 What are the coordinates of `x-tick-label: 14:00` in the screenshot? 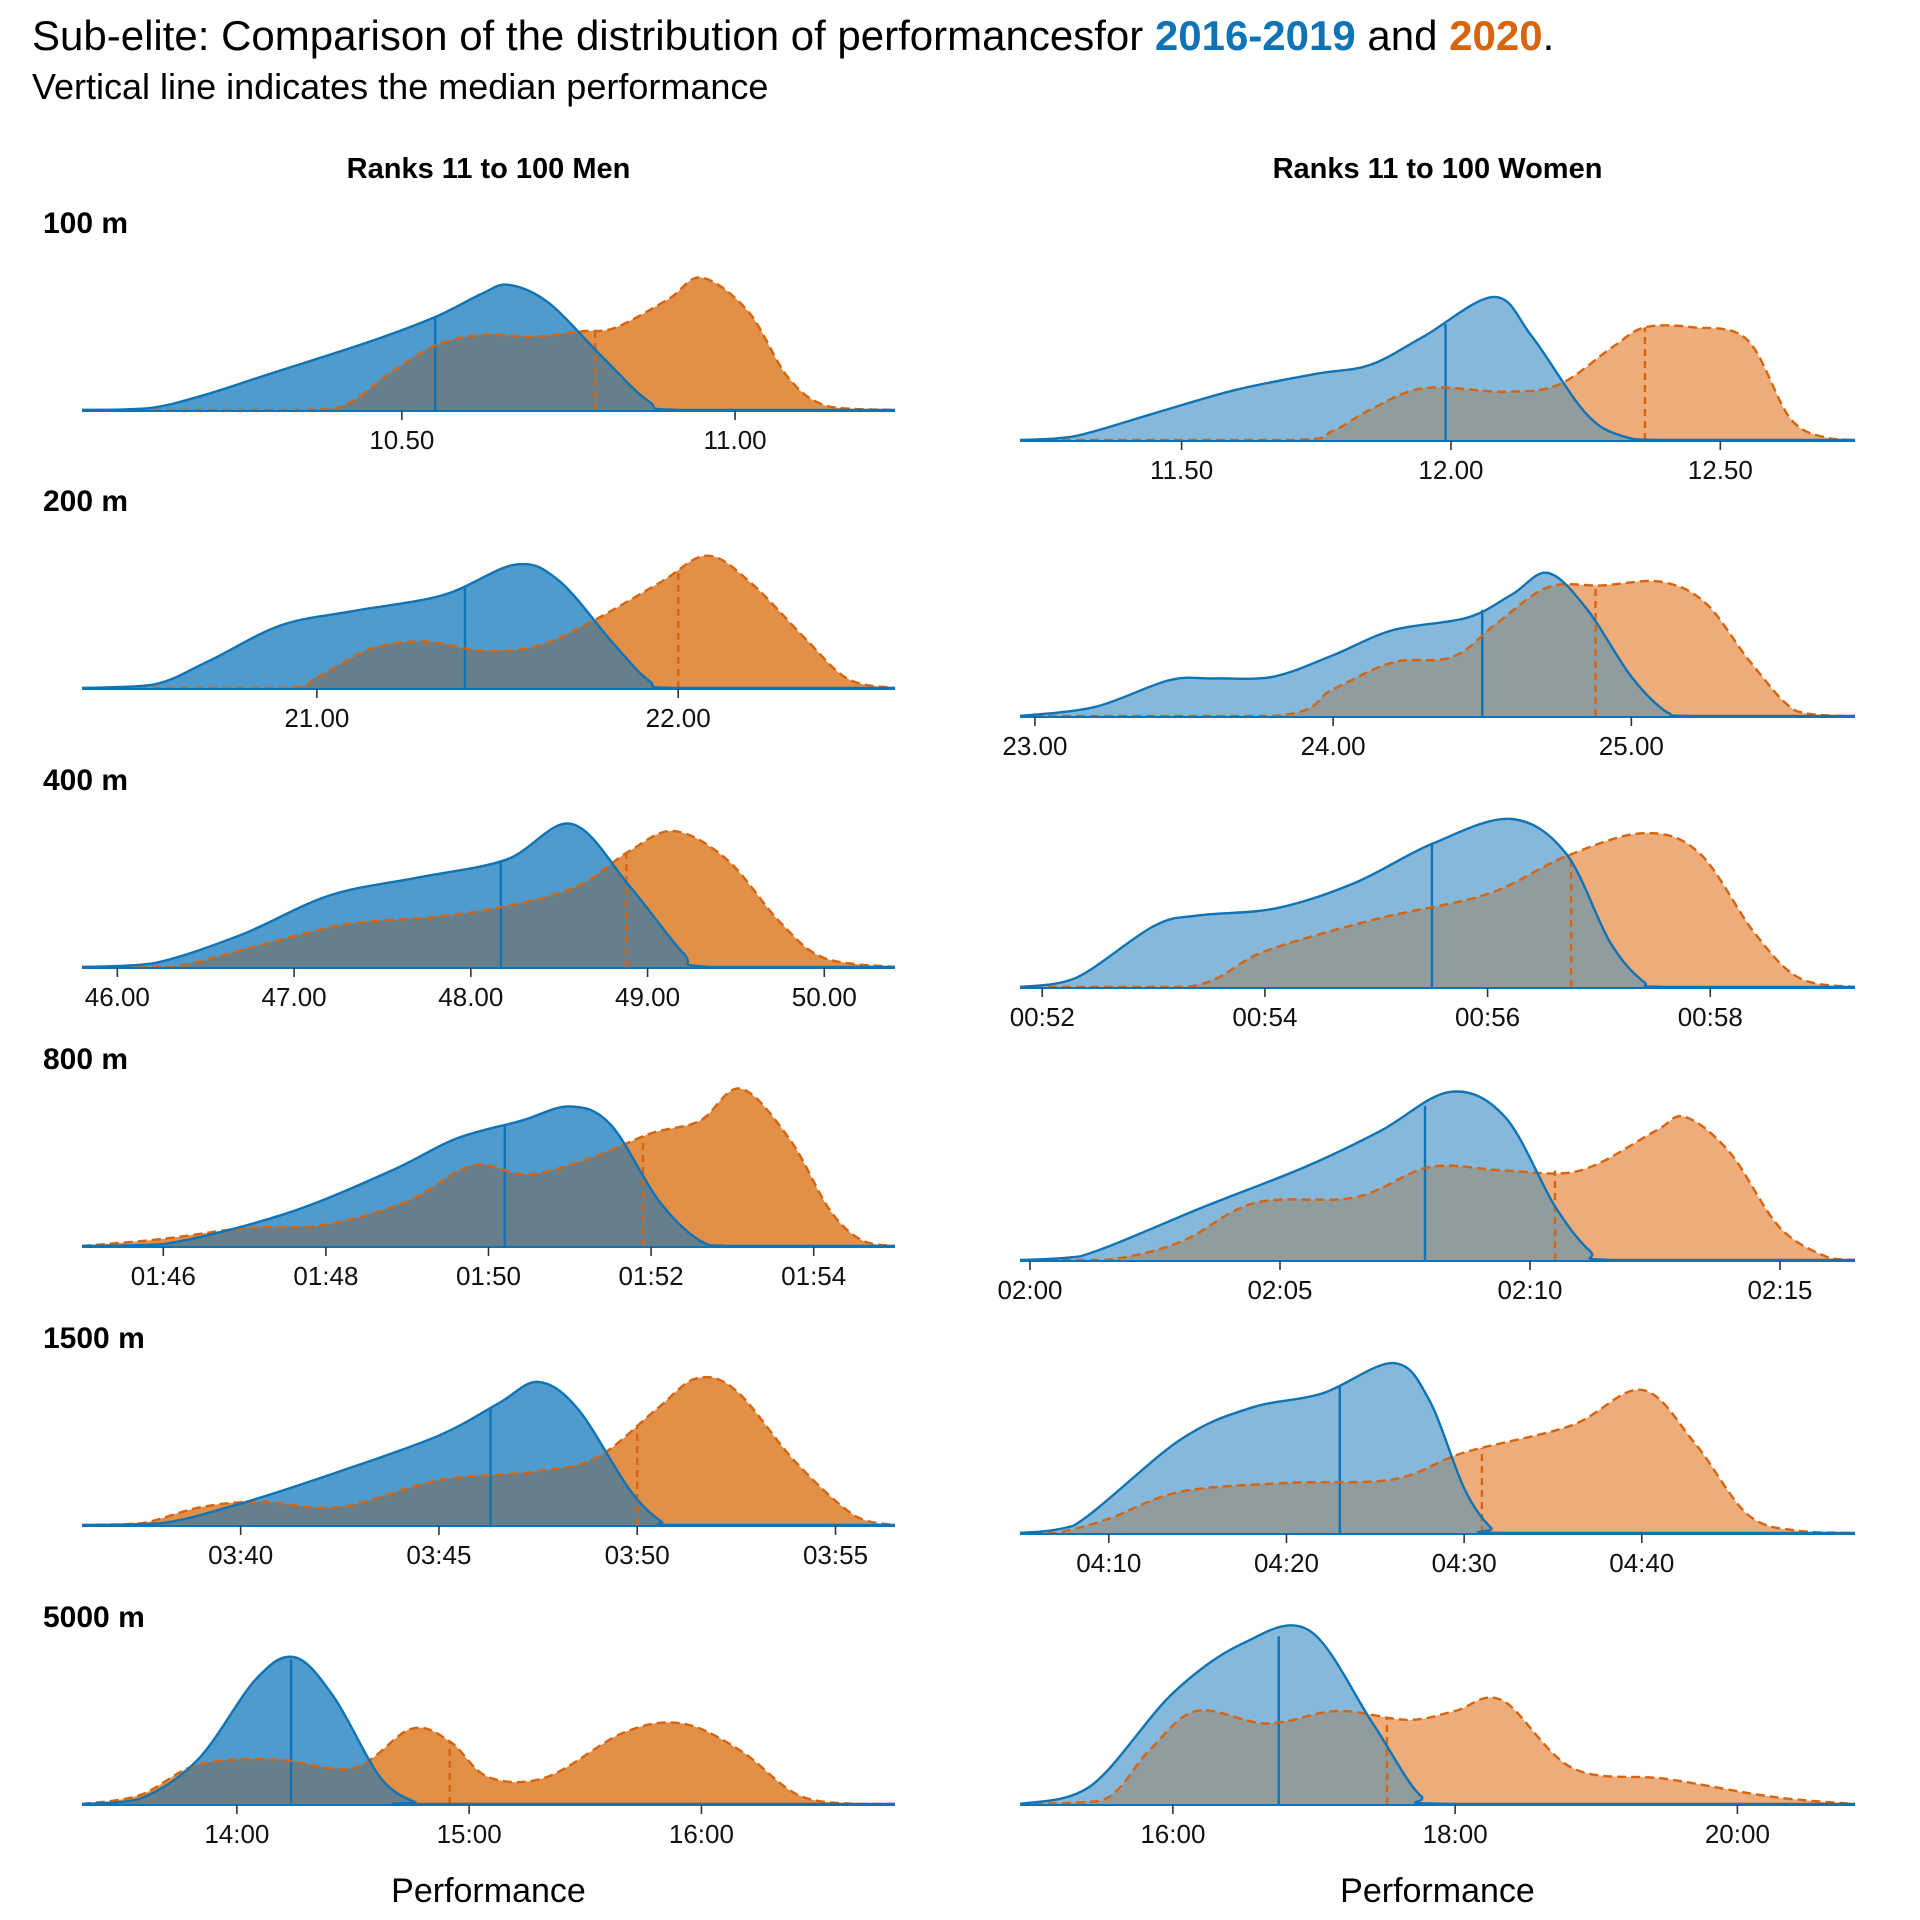 It's located at (236, 1834).